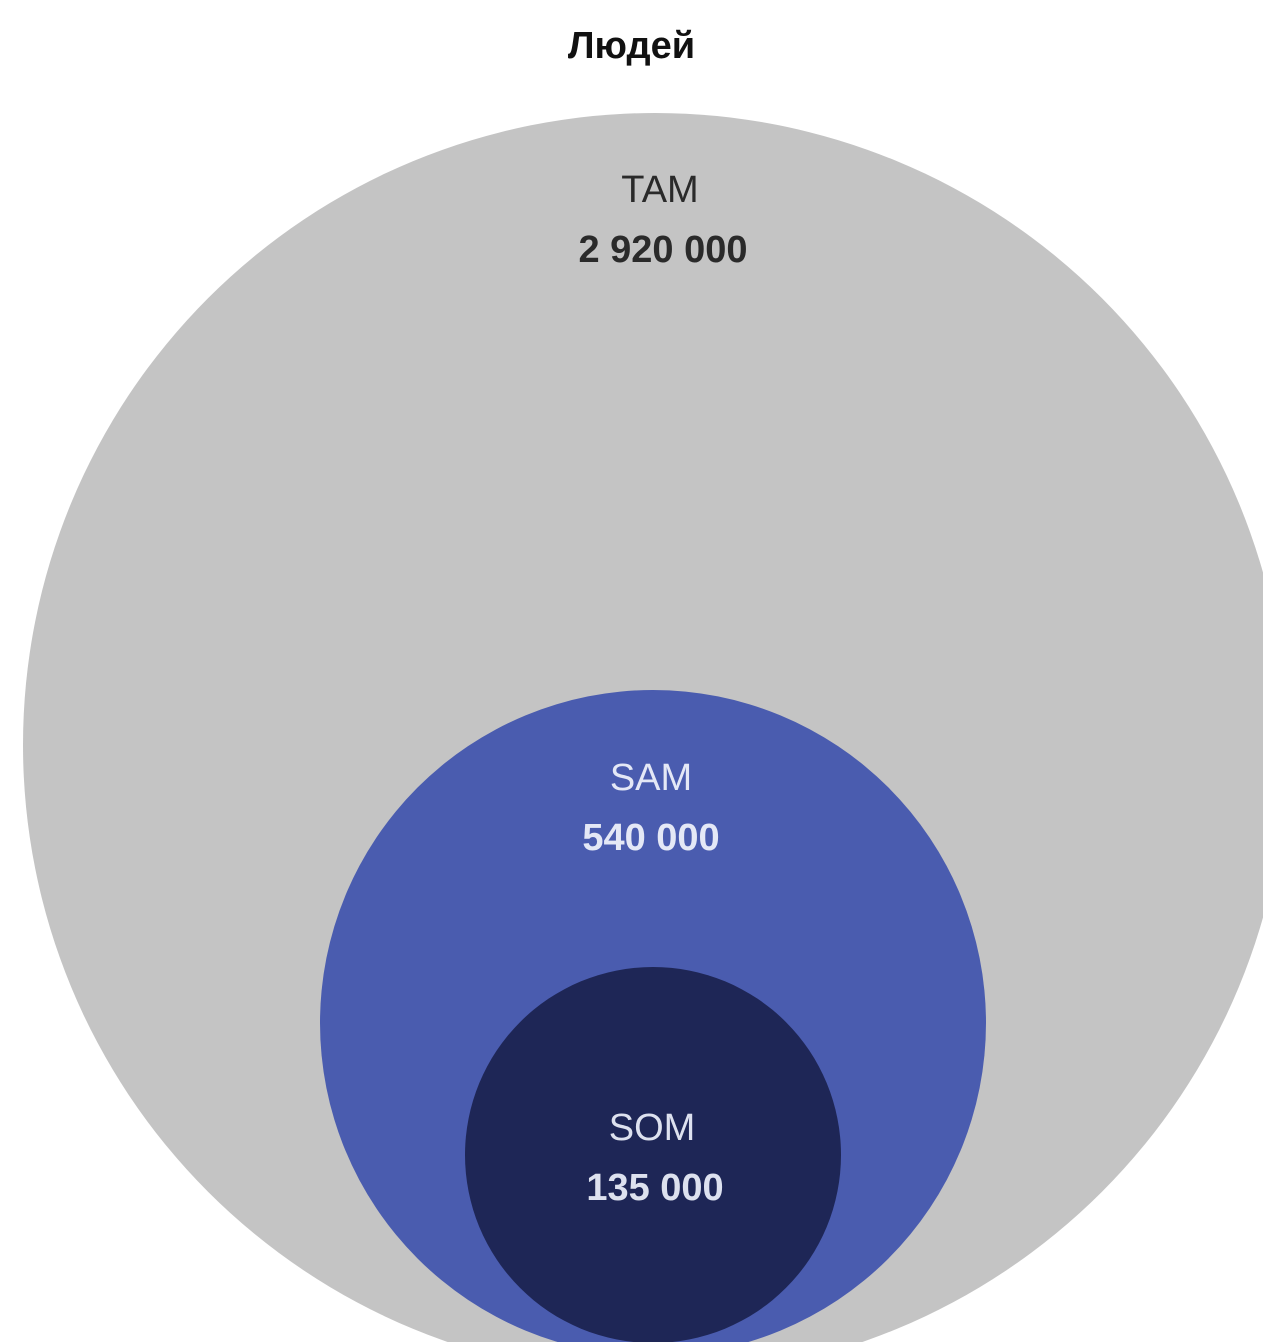  Describe the element at coordinates (662, 250) in the screenshot. I see `tam-value: 2 920 000` at that location.